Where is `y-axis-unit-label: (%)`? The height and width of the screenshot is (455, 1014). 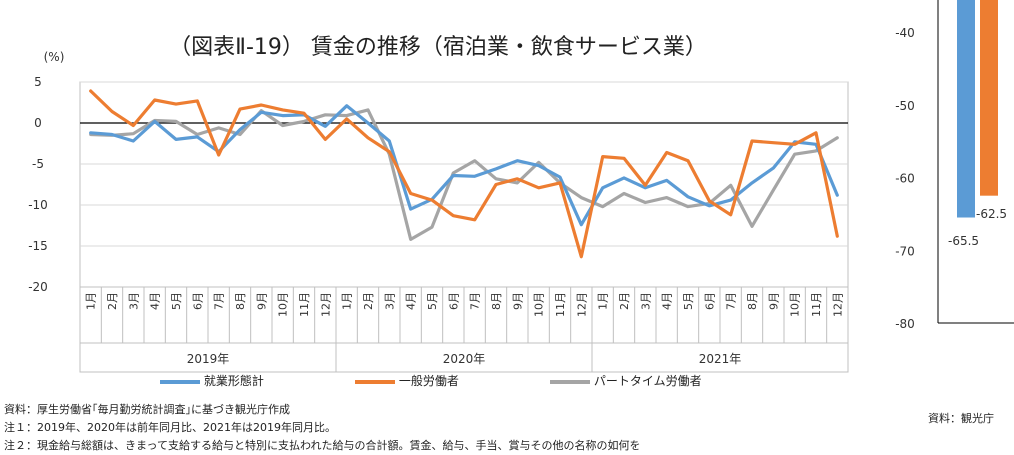
y-axis-unit-label: (%) is located at coordinates (54, 57).